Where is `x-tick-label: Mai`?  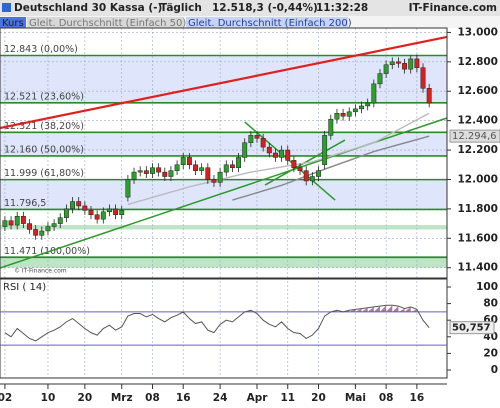 x-tick-label: Mai is located at coordinates (355, 398).